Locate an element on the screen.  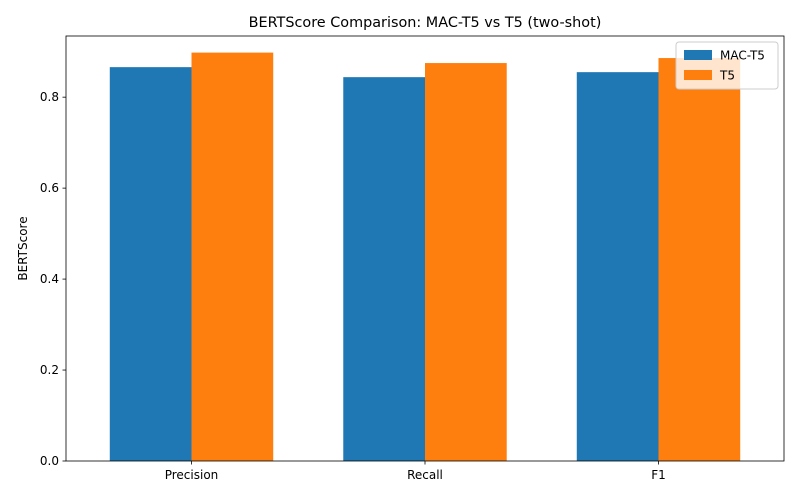
x-tick-label: Recall is located at coordinates (425, 475).